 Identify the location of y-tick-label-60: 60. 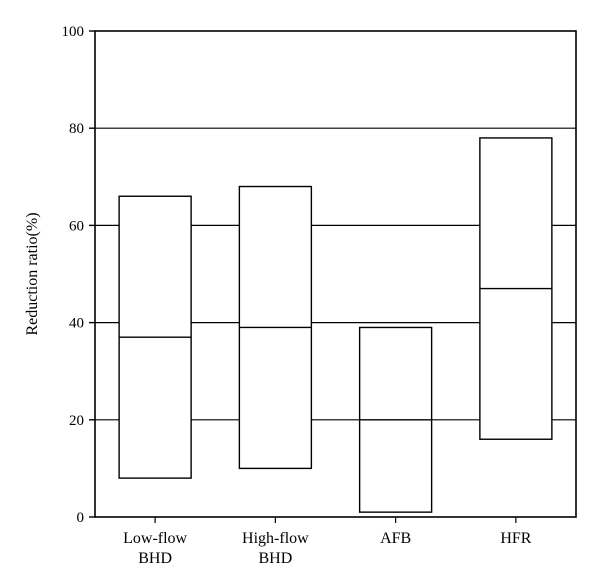
(76, 226).